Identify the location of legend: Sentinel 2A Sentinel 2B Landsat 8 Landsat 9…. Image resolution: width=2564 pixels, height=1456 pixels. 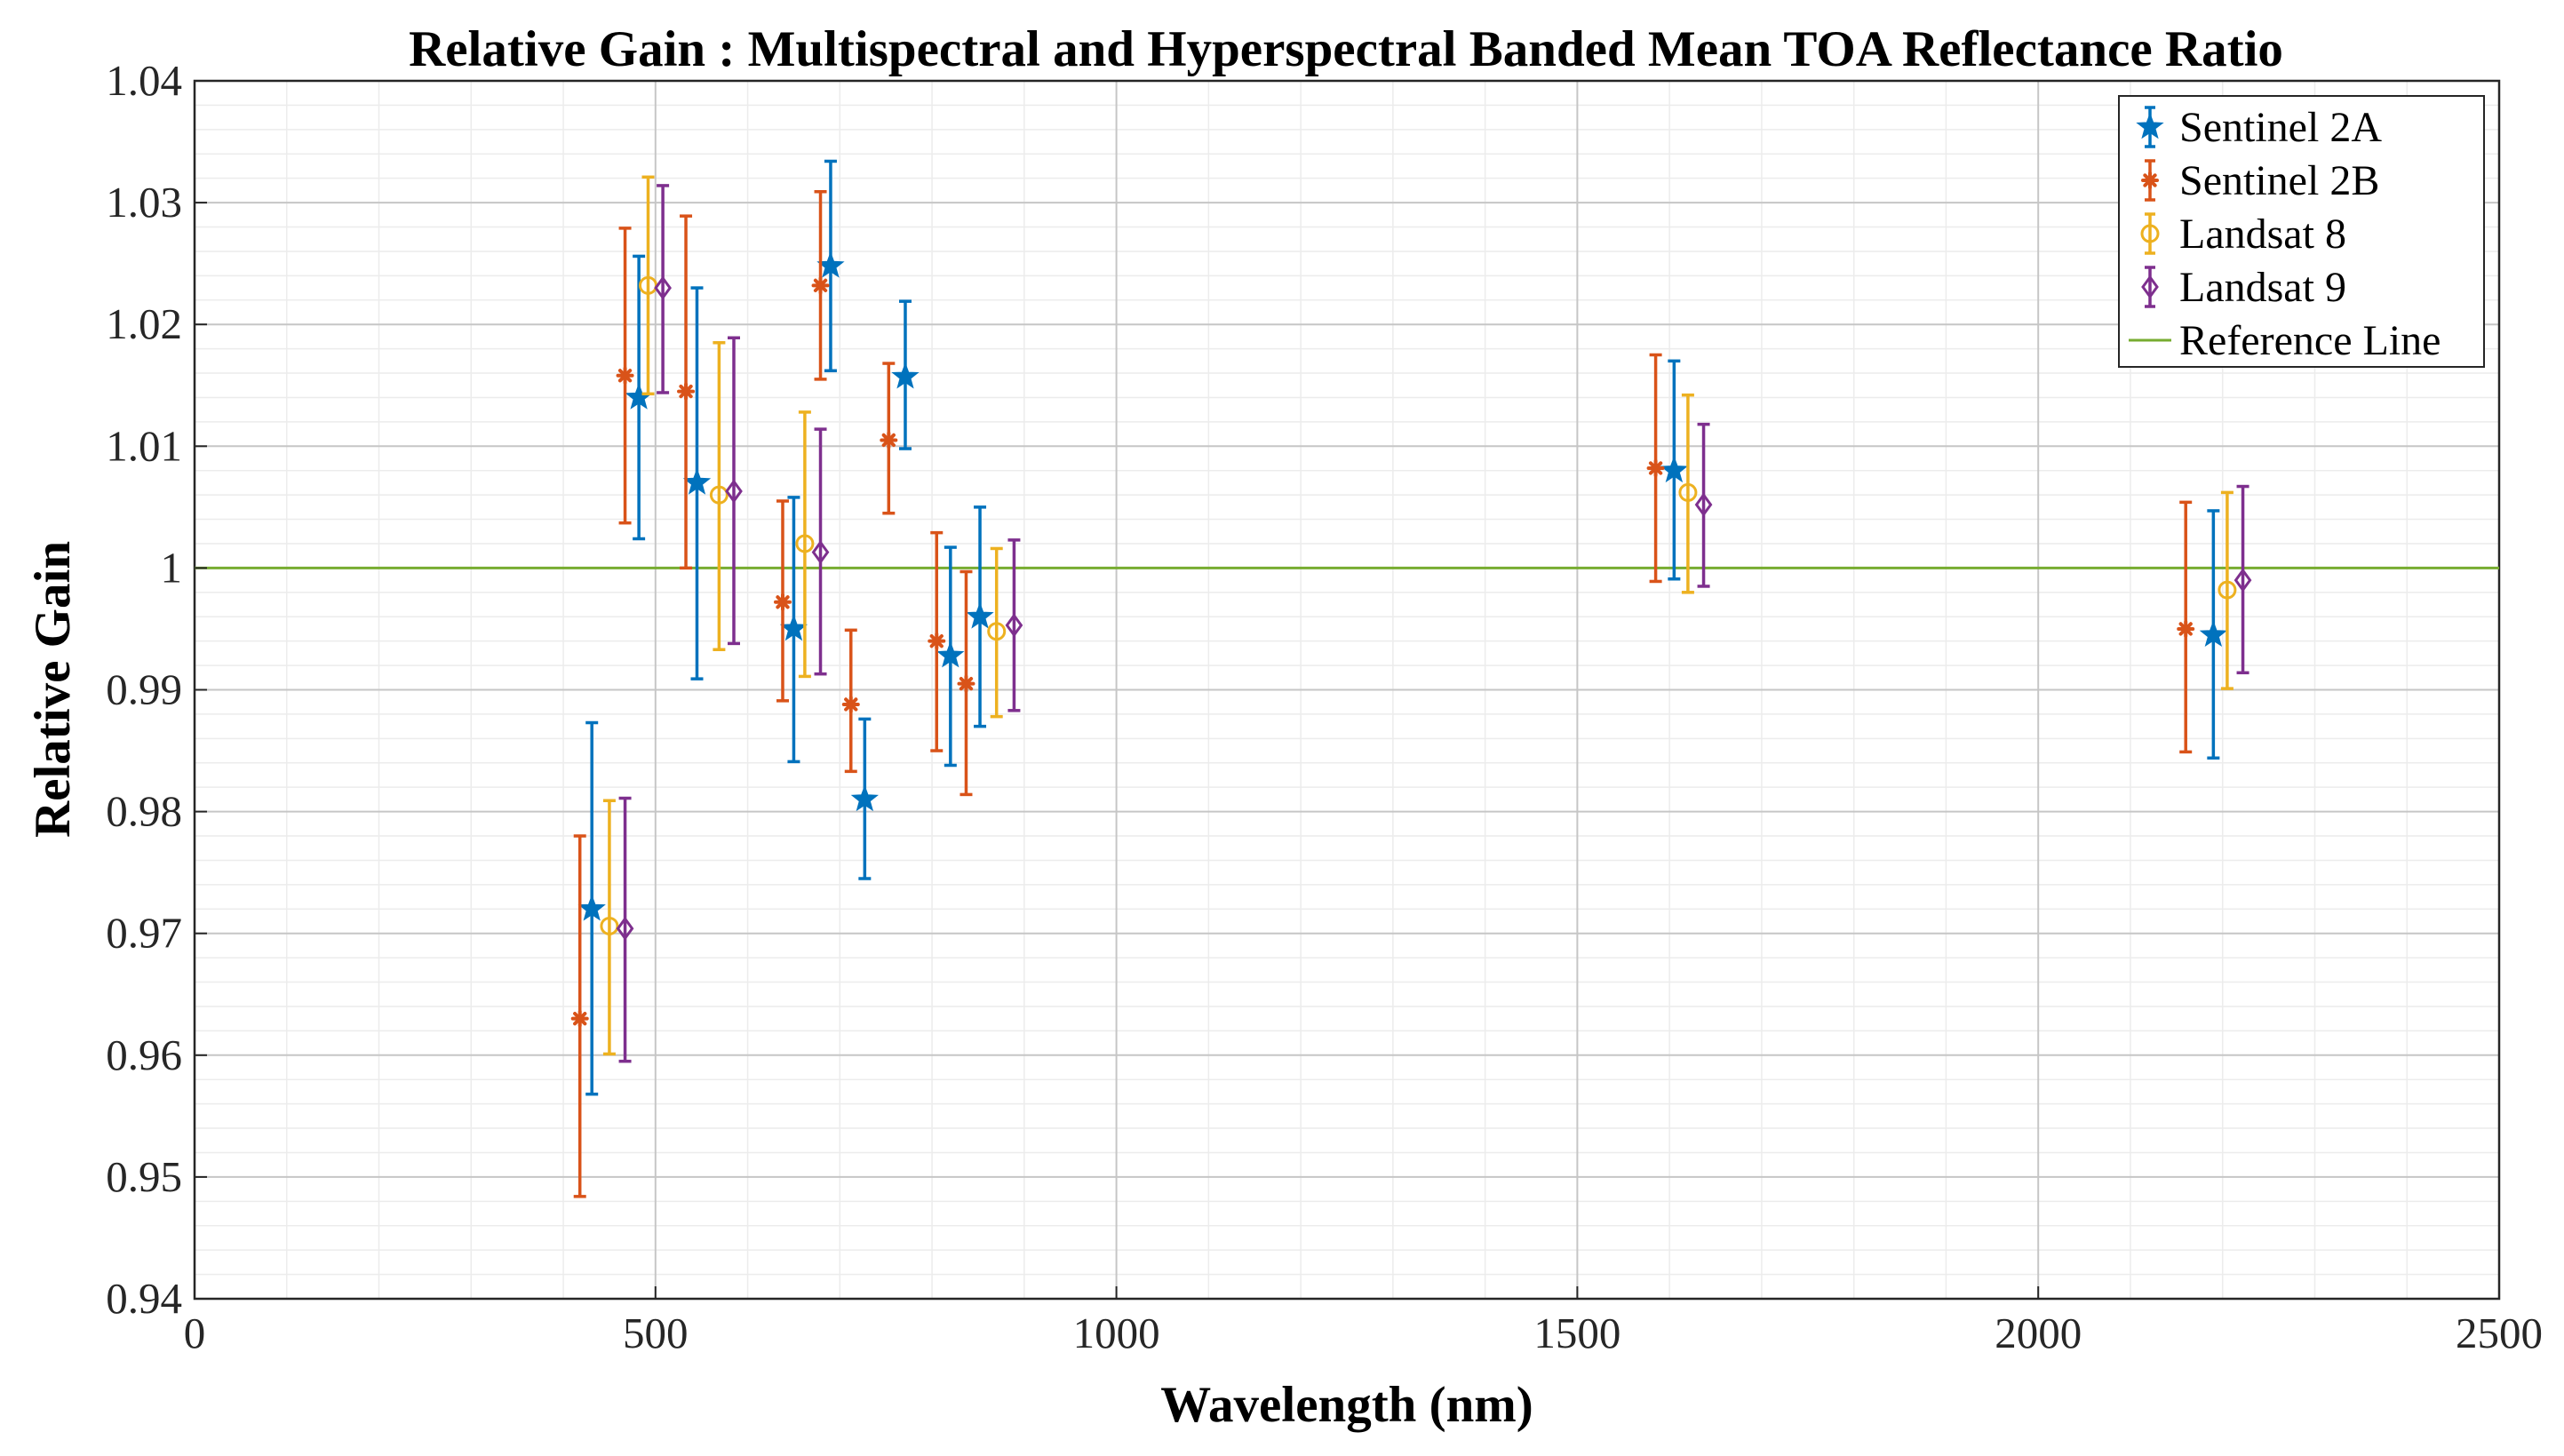
(2301, 232).